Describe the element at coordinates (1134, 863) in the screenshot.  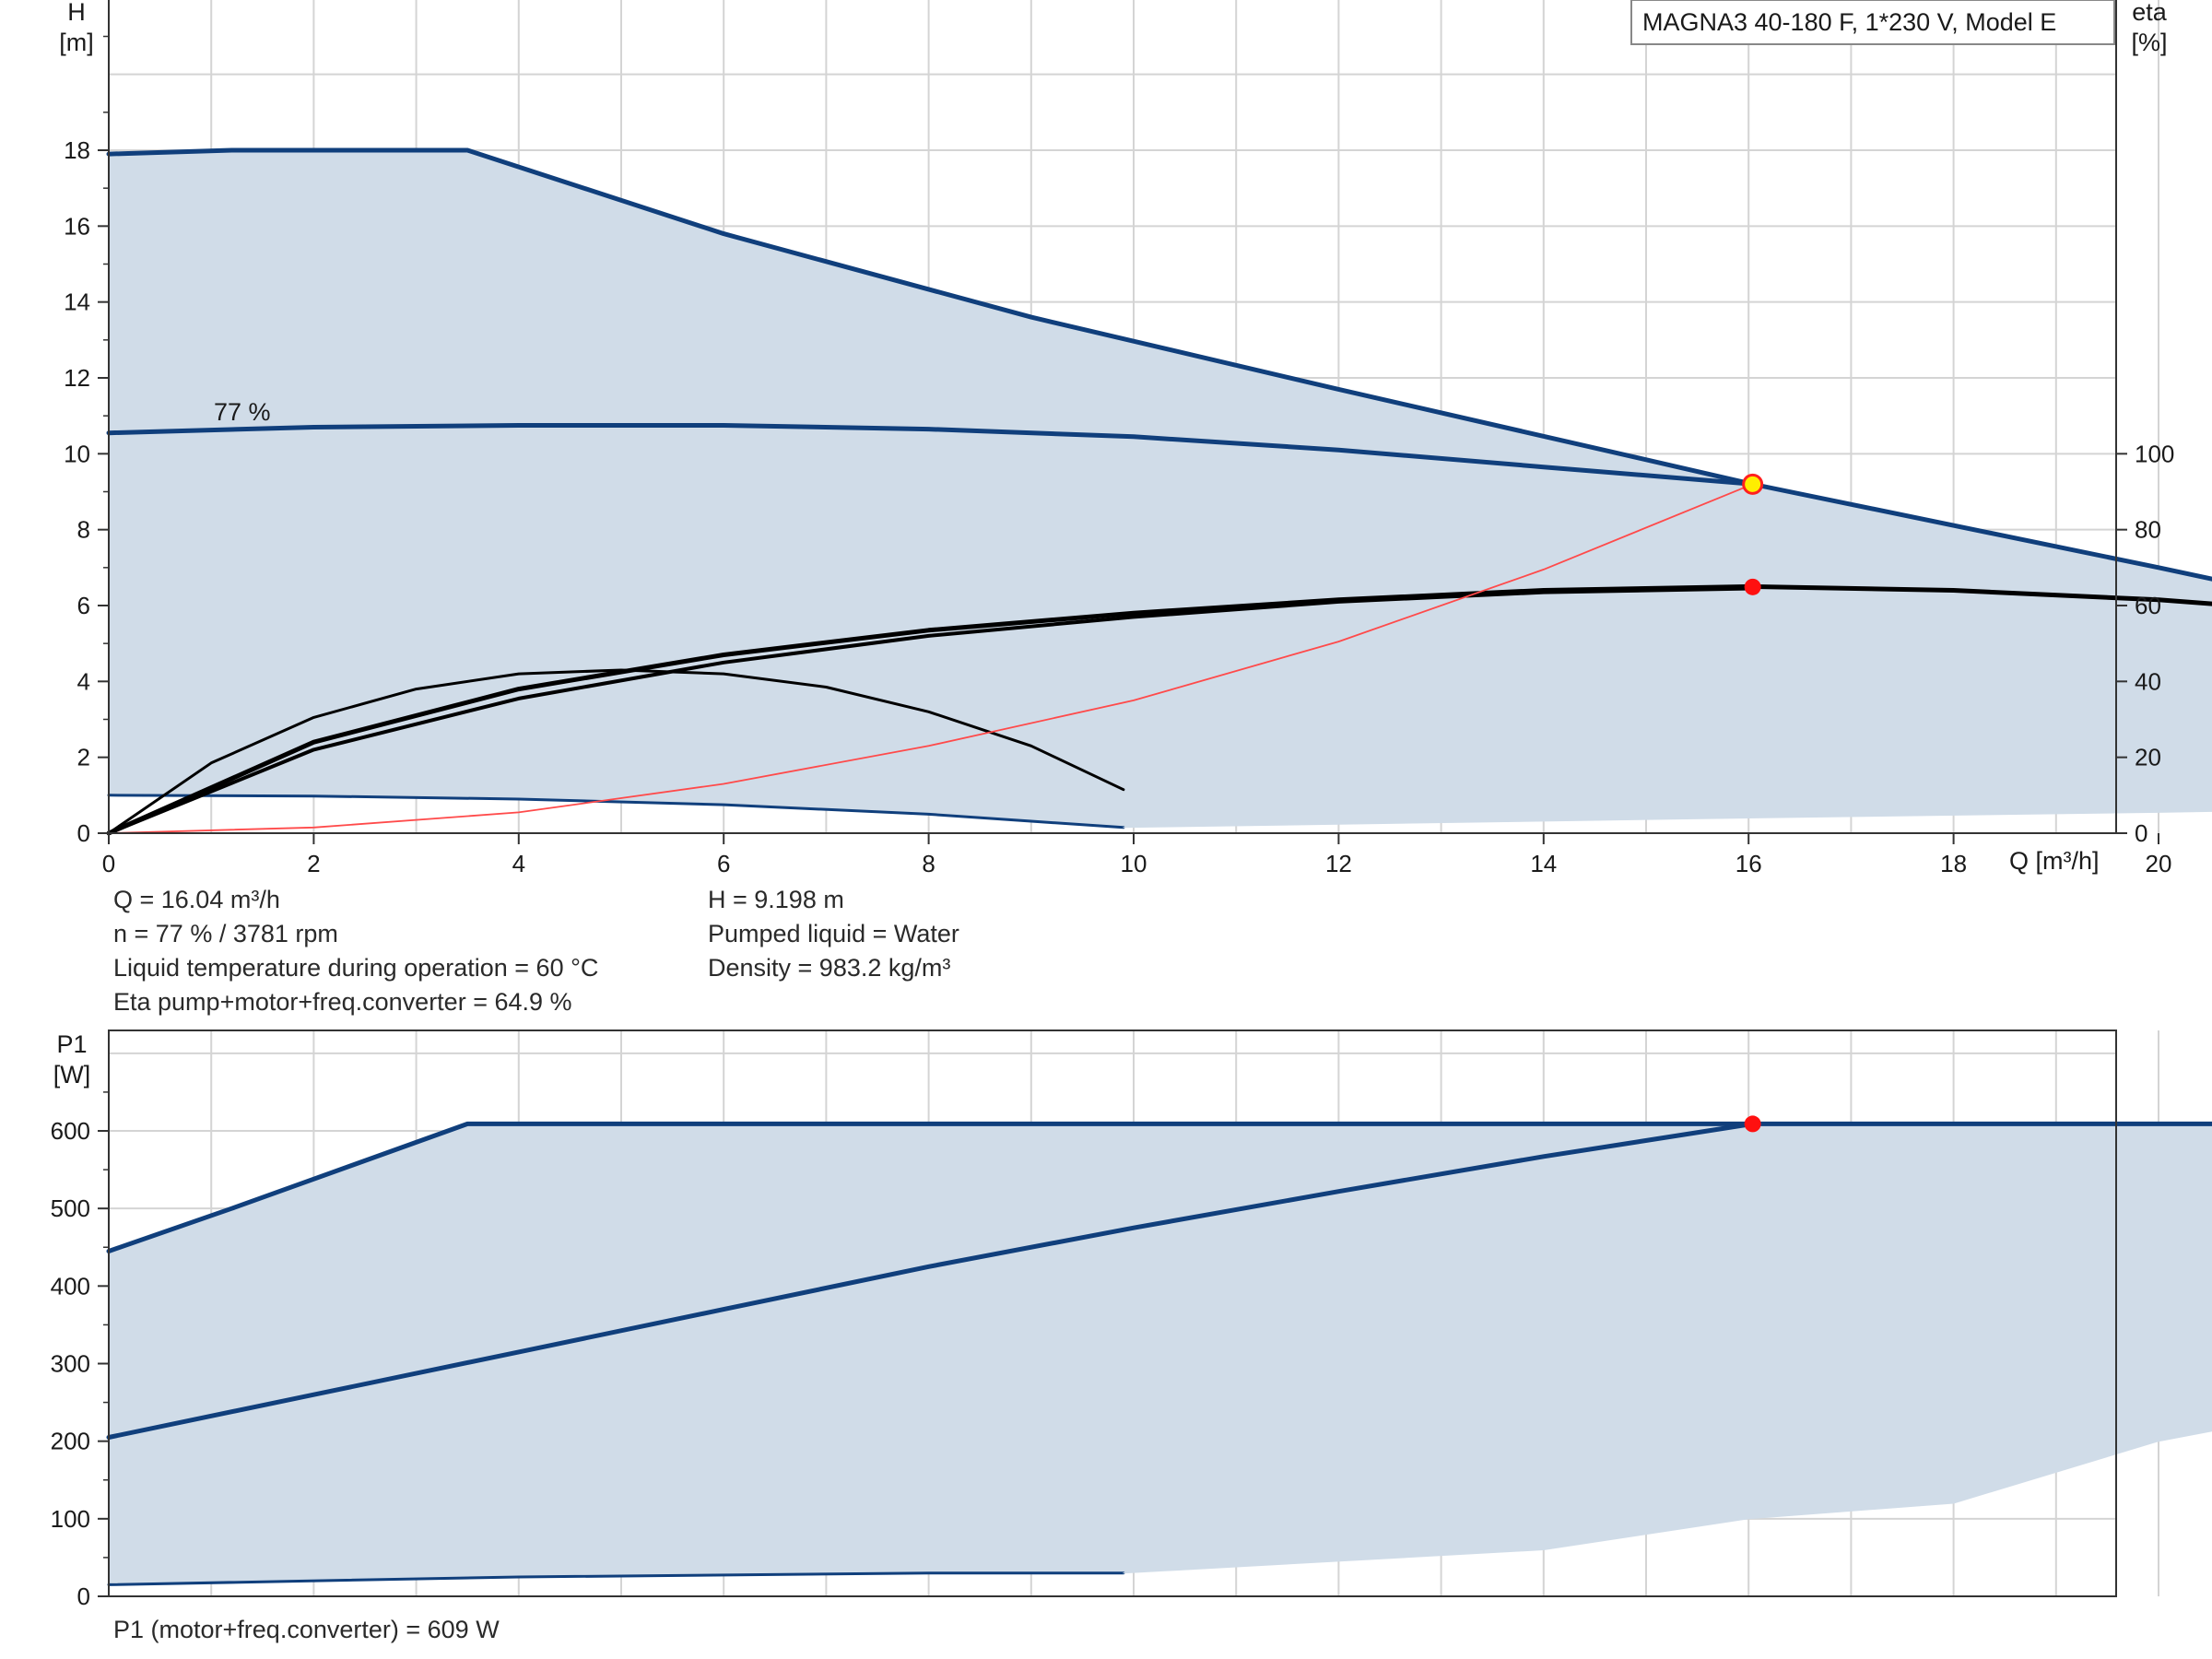
I see `x-tick-label: 10` at that location.